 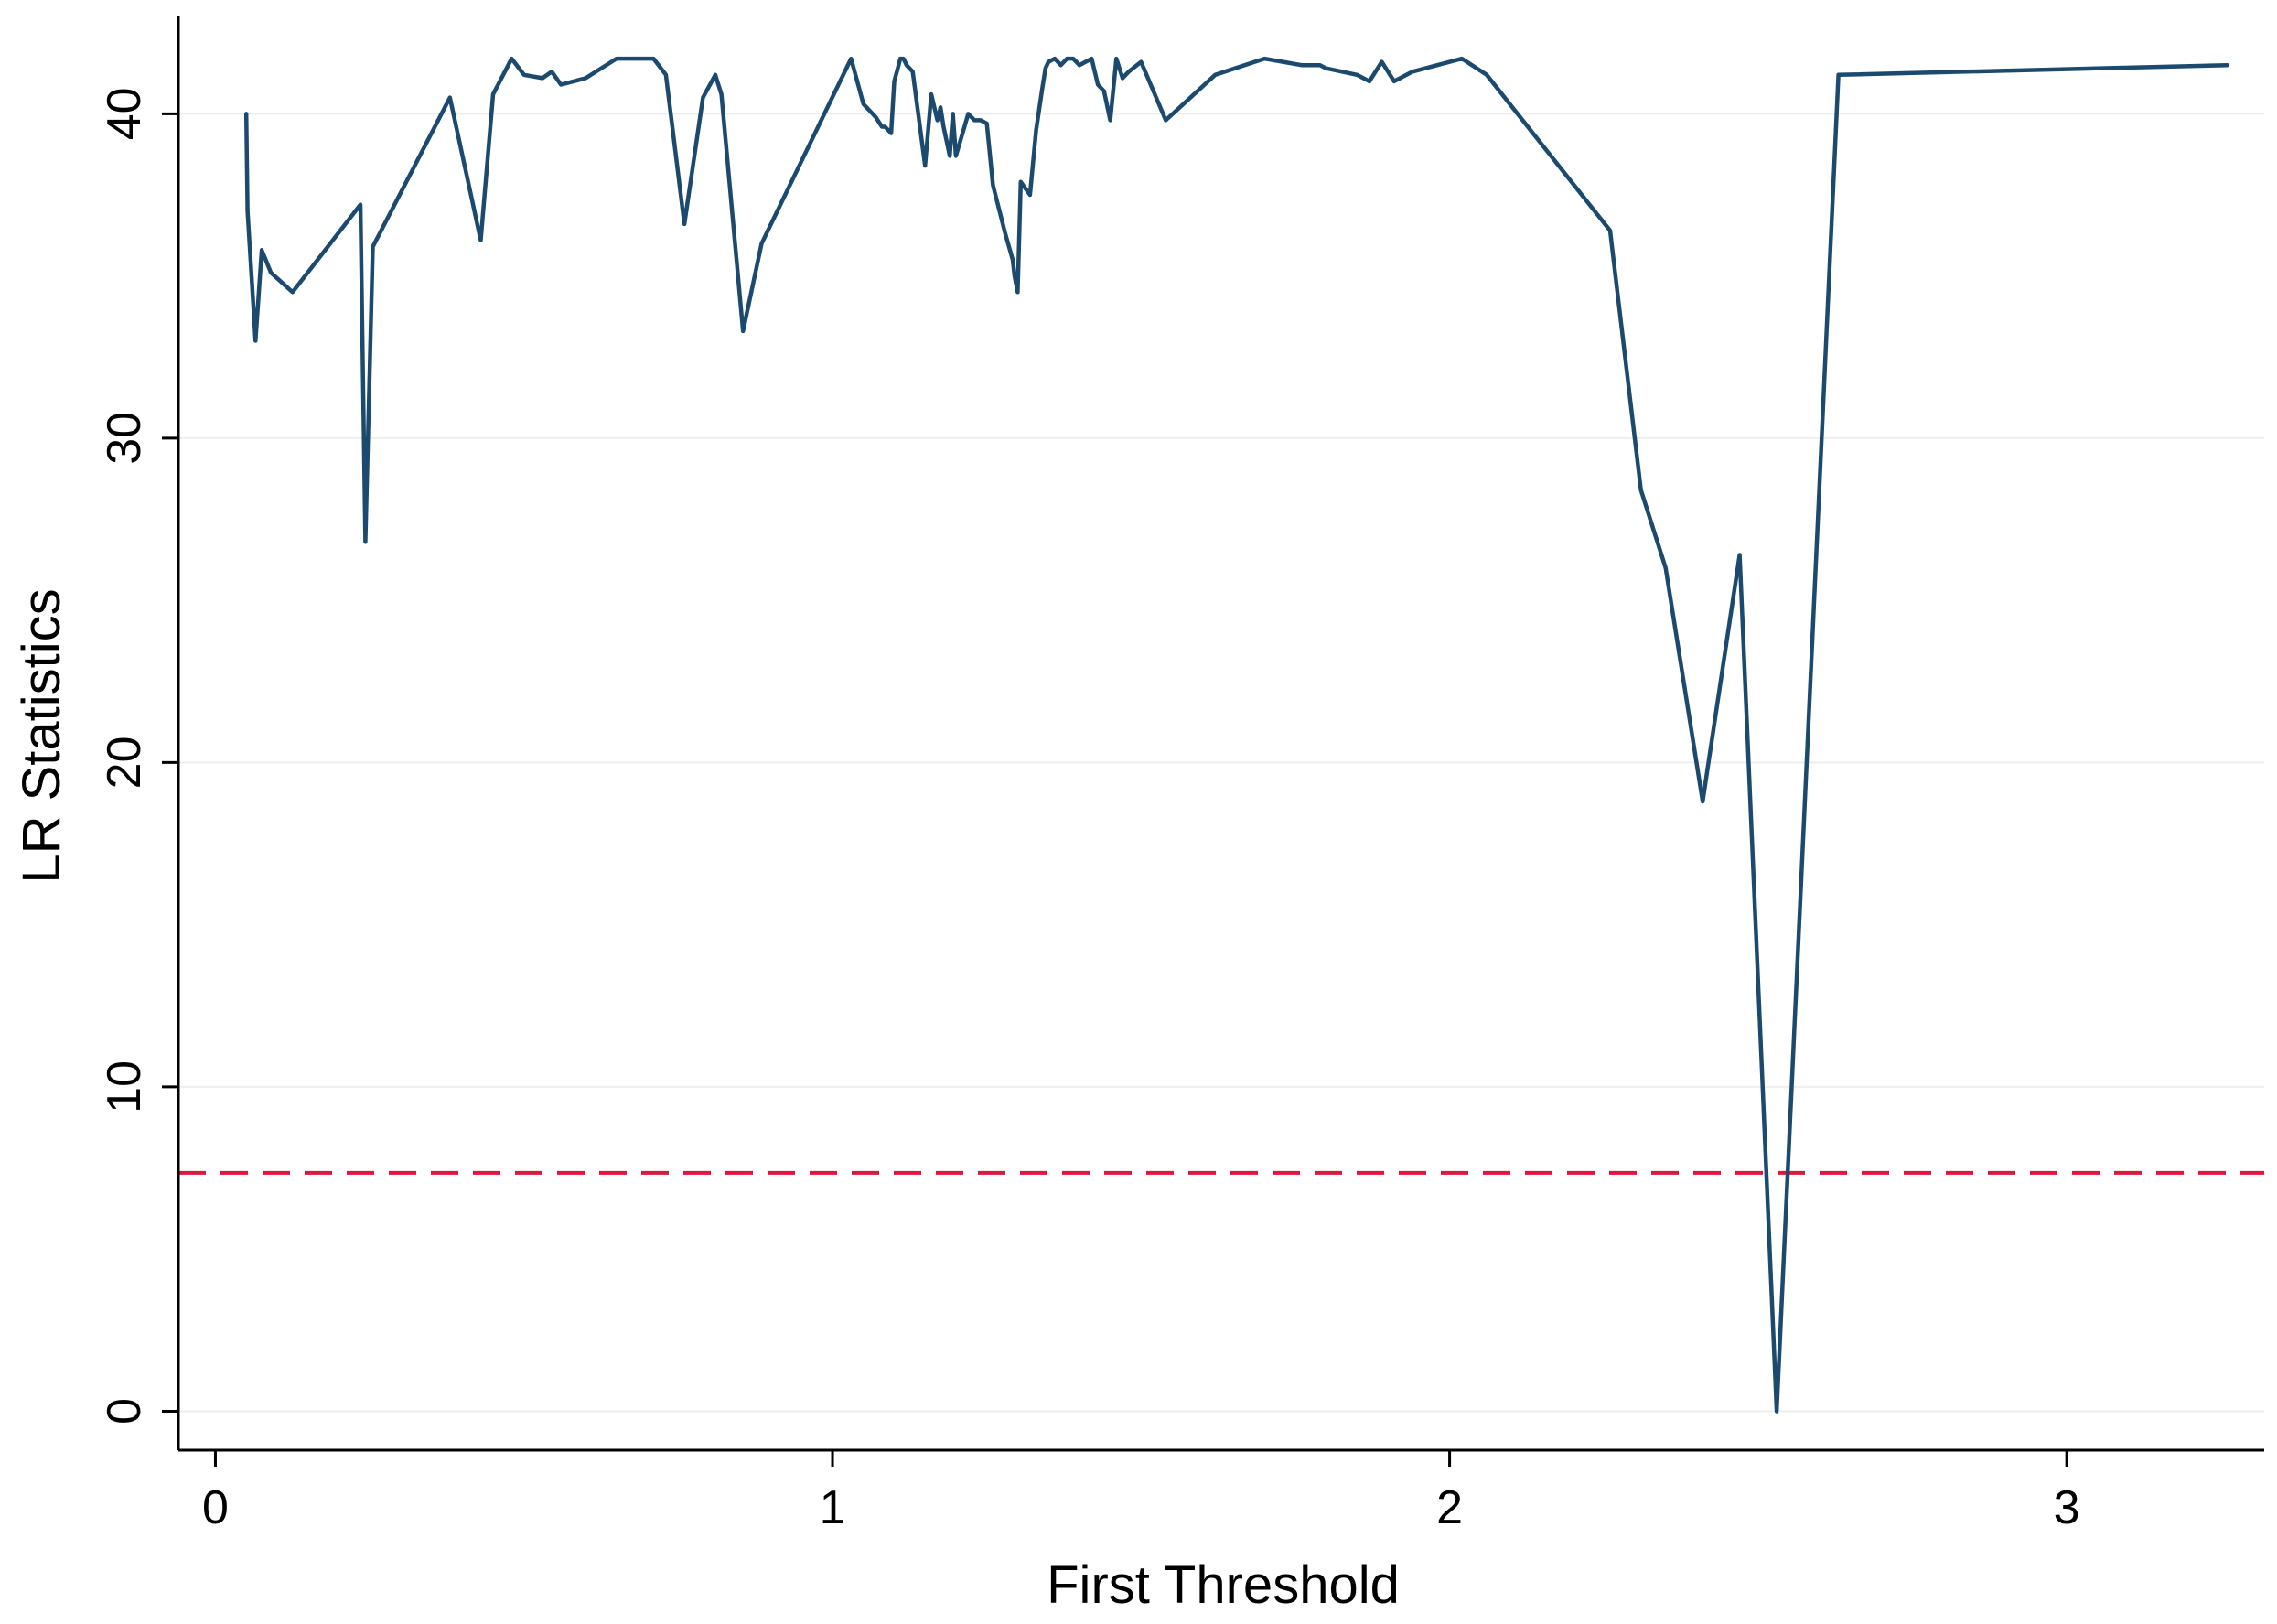 What do you see at coordinates (833, 1507) in the screenshot?
I see `x-tick-label: 1` at bounding box center [833, 1507].